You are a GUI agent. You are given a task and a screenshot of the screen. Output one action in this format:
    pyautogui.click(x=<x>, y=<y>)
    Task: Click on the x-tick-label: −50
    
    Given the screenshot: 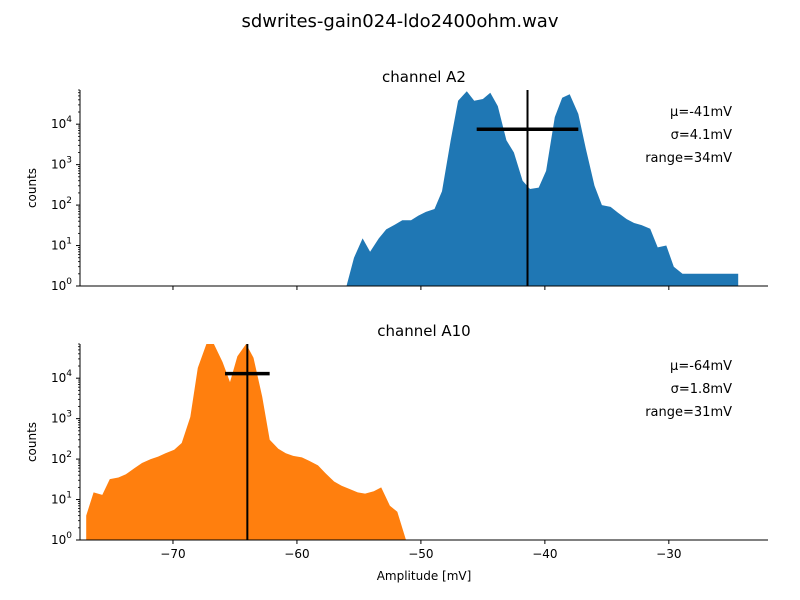 What is the action you would take?
    pyautogui.click(x=420, y=554)
    